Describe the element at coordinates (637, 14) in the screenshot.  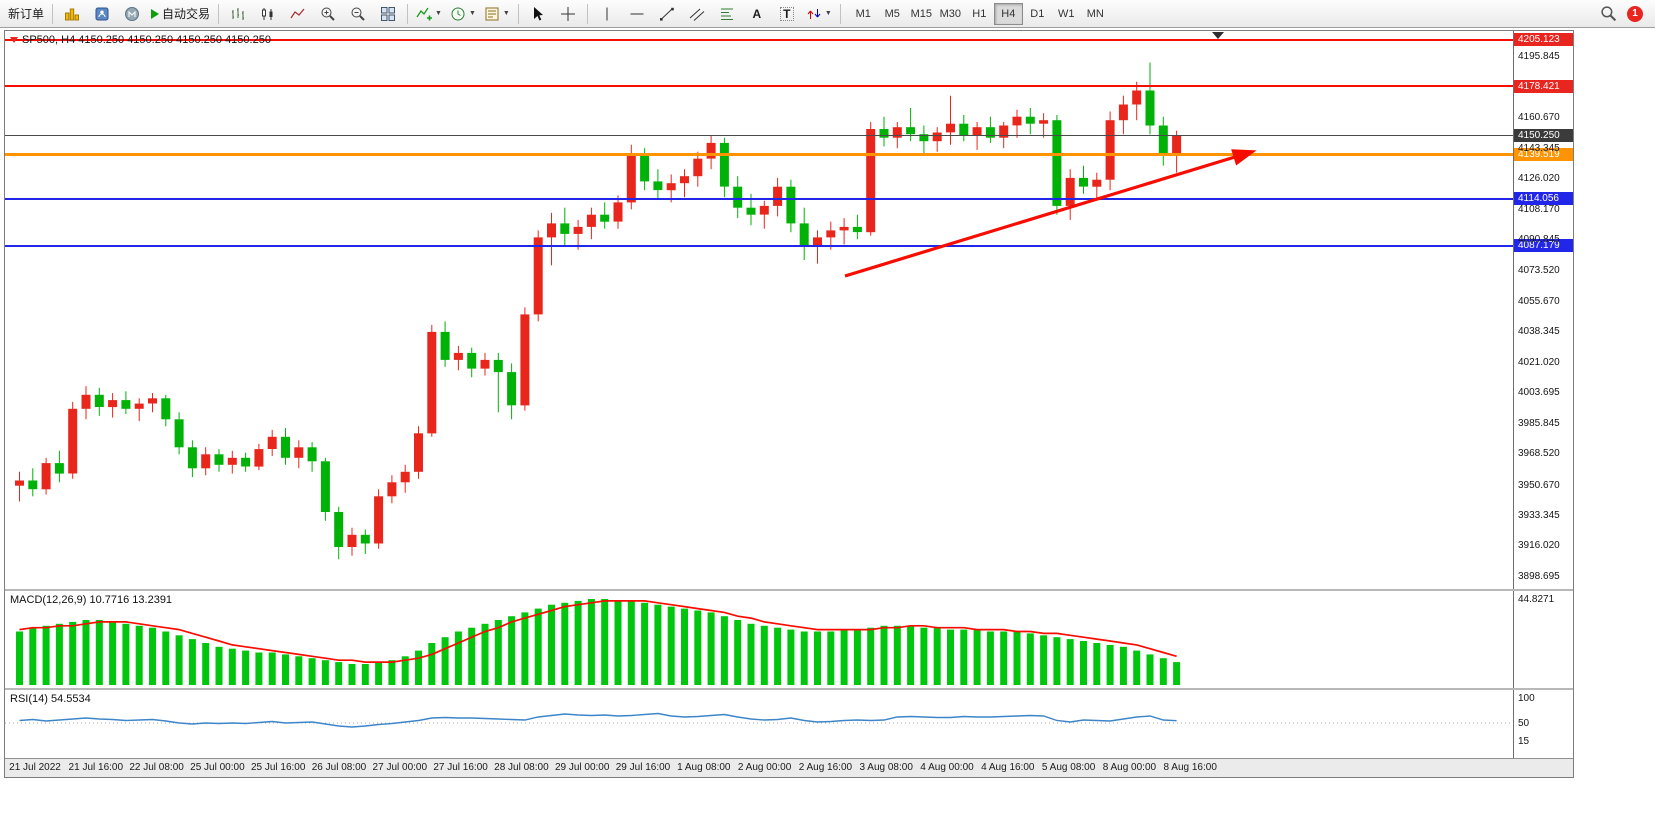
I see `horizontal-line-tool-button` at that location.